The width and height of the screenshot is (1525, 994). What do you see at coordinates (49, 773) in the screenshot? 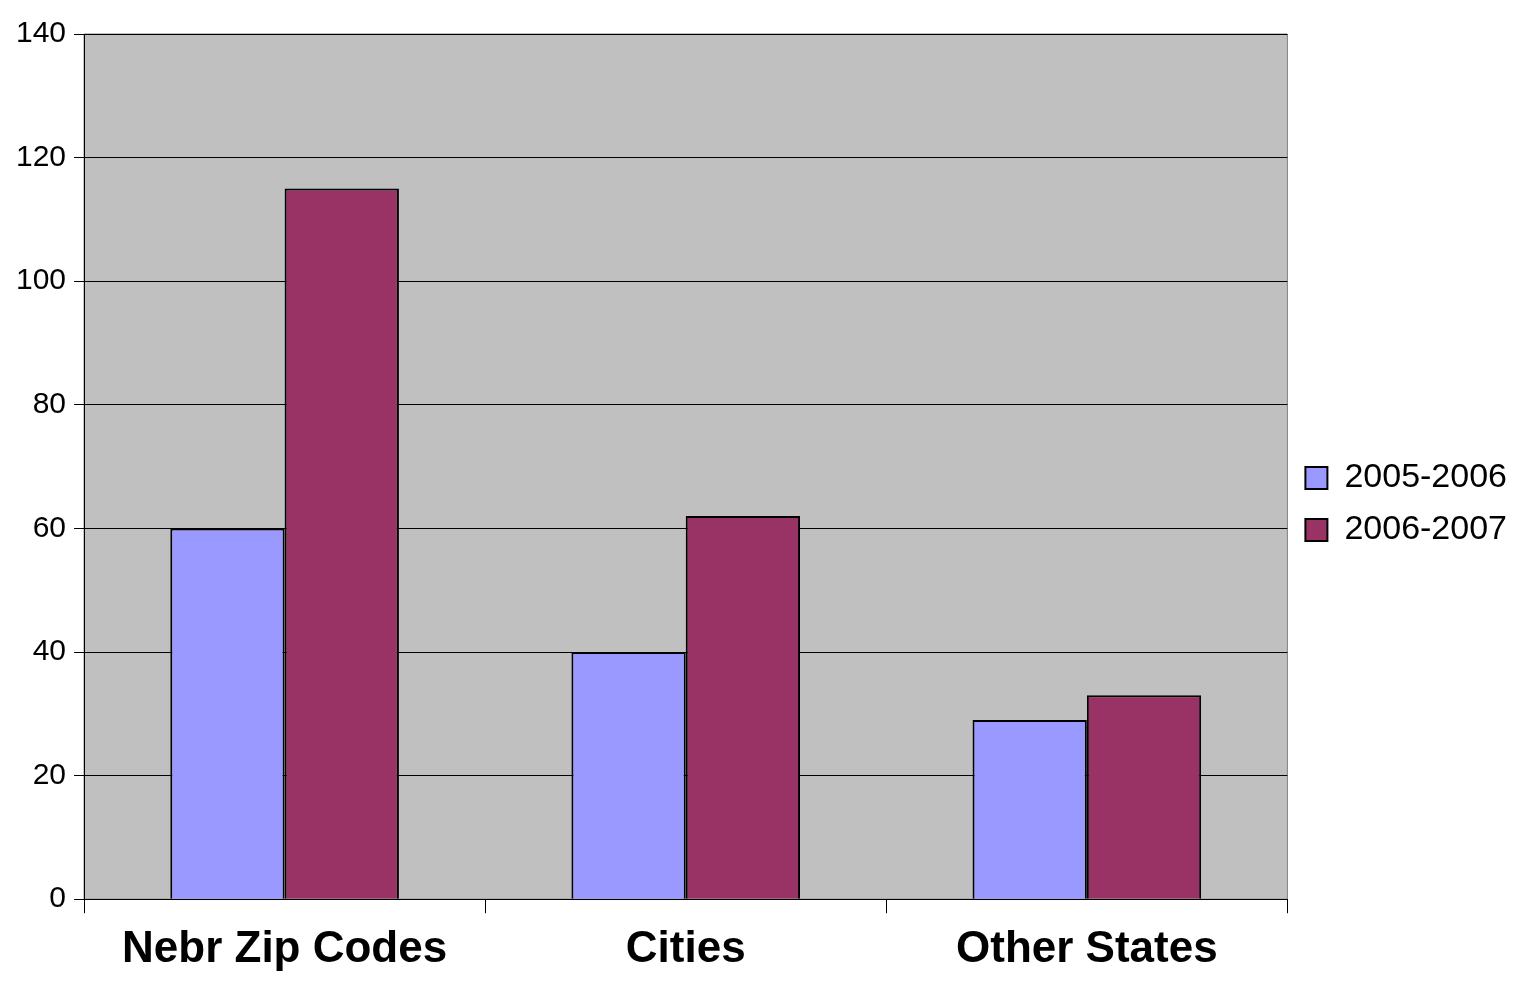
I see `y-tick-label: 20` at bounding box center [49, 773].